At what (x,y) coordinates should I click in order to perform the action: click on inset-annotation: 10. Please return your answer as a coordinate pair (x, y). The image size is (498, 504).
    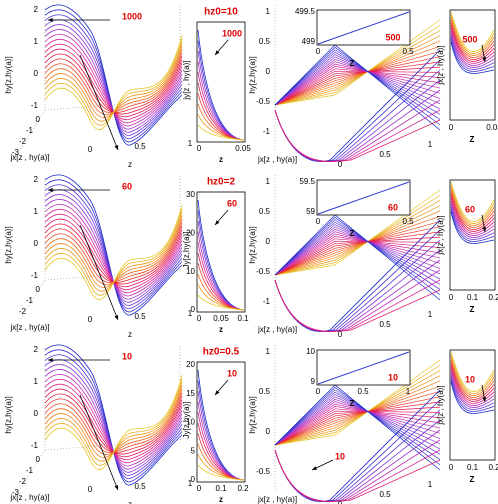
    Looking at the image, I should click on (232, 373).